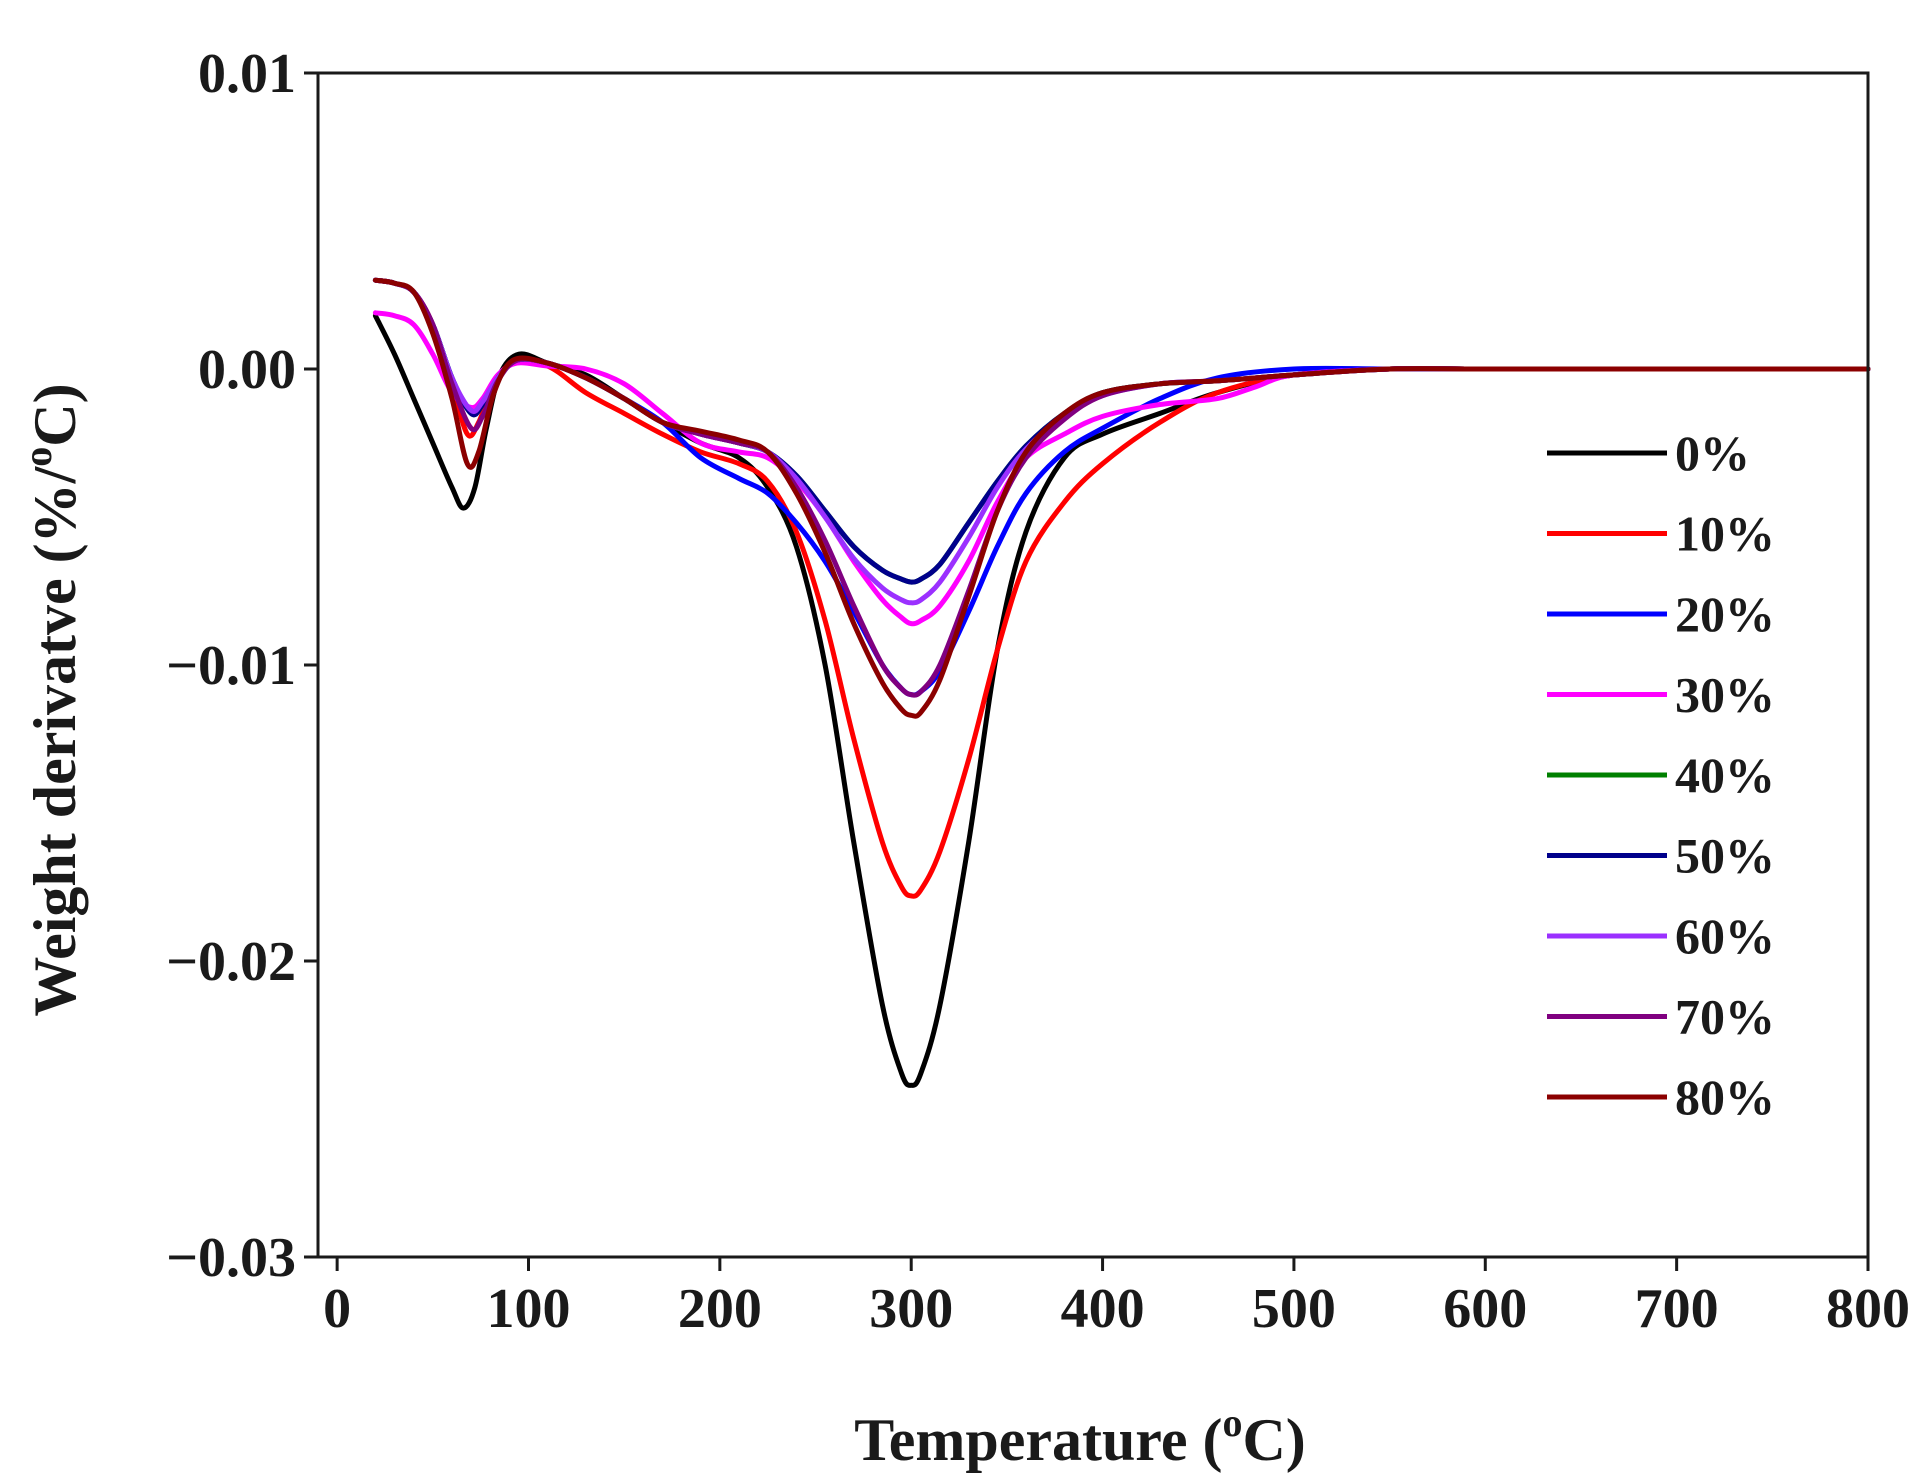 The height and width of the screenshot is (1480, 1920). What do you see at coordinates (1661, 775) in the screenshot?
I see `legend: 0% 10% 20% 30% 40% 50% 60% 70% 80%` at bounding box center [1661, 775].